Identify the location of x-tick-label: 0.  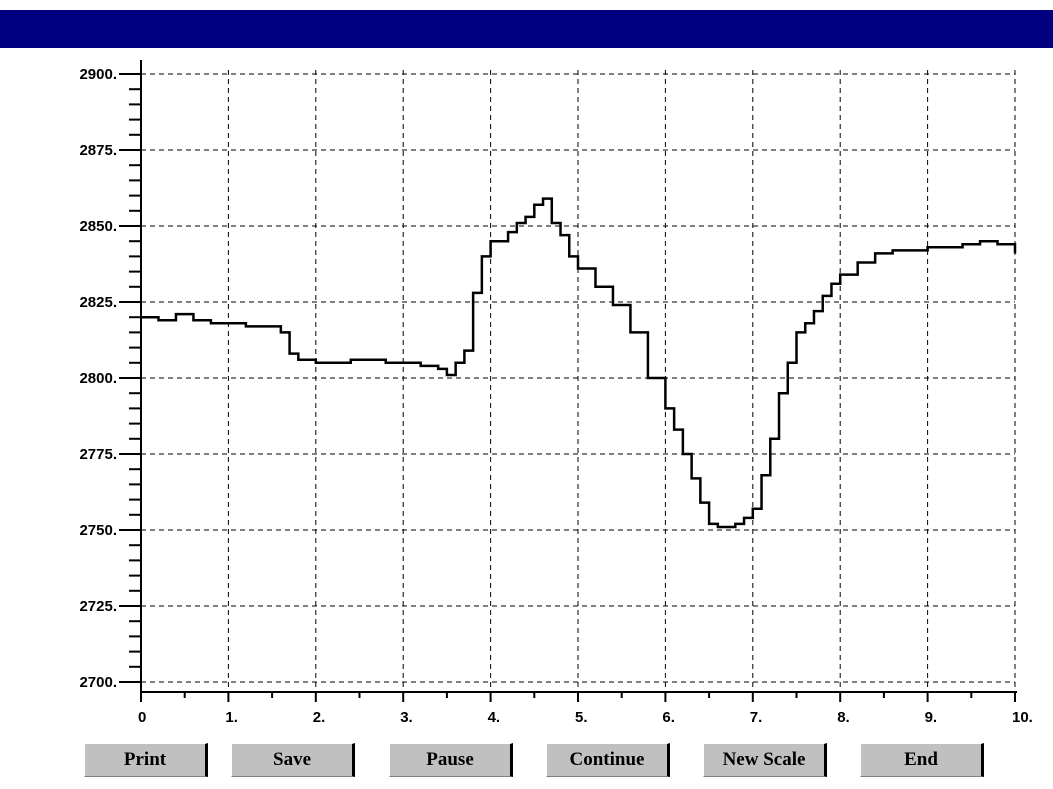
(142, 717).